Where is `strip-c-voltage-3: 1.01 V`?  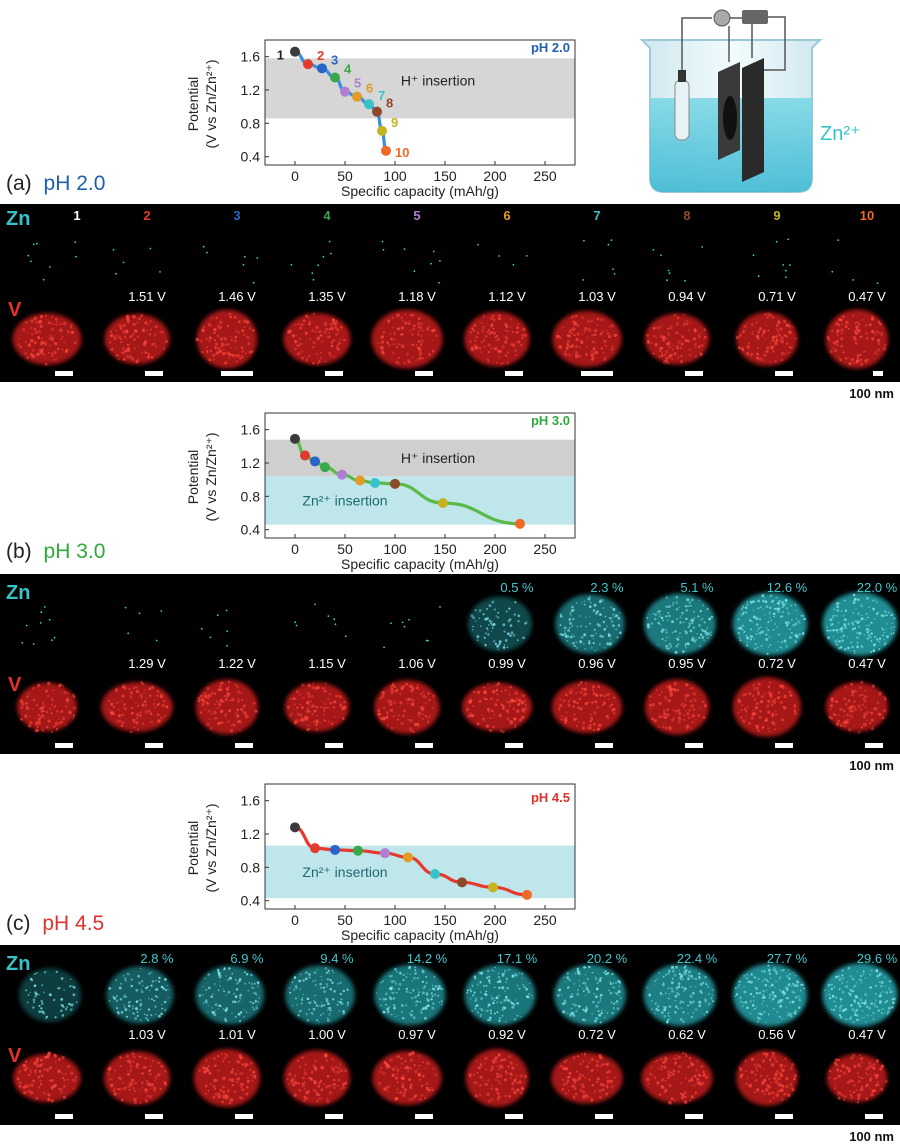 strip-c-voltage-3: 1.01 V is located at coordinates (237, 1034).